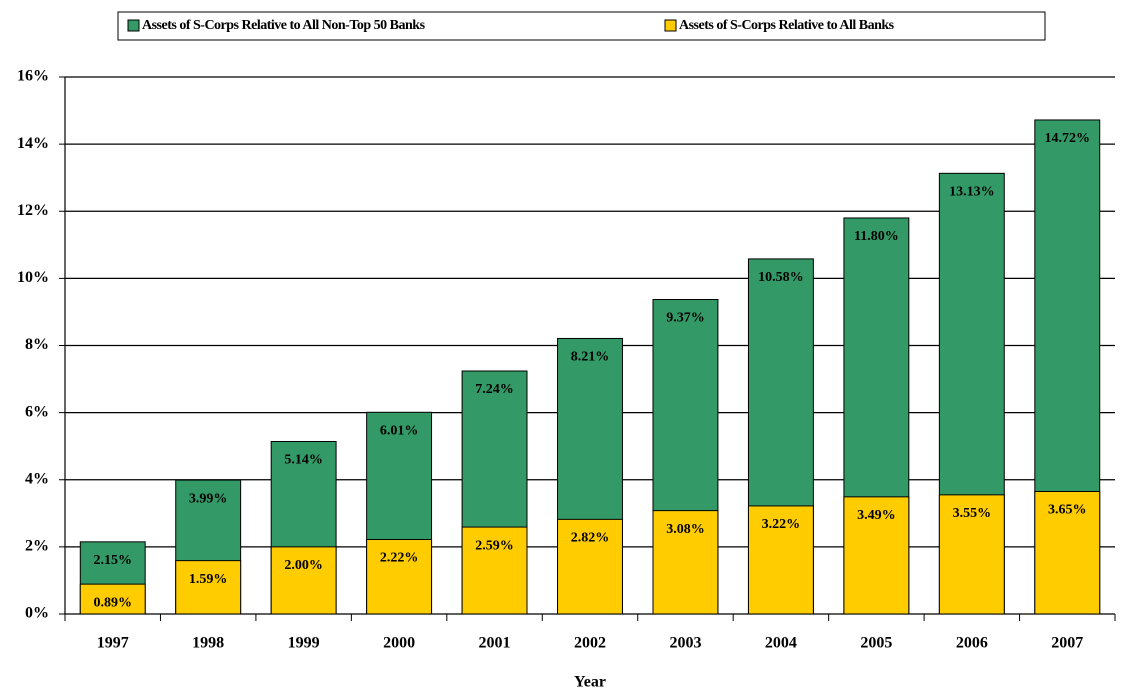 This screenshot has width=1124, height=694. Describe the element at coordinates (781, 643) in the screenshot. I see `x-tick-label: 2004` at that location.